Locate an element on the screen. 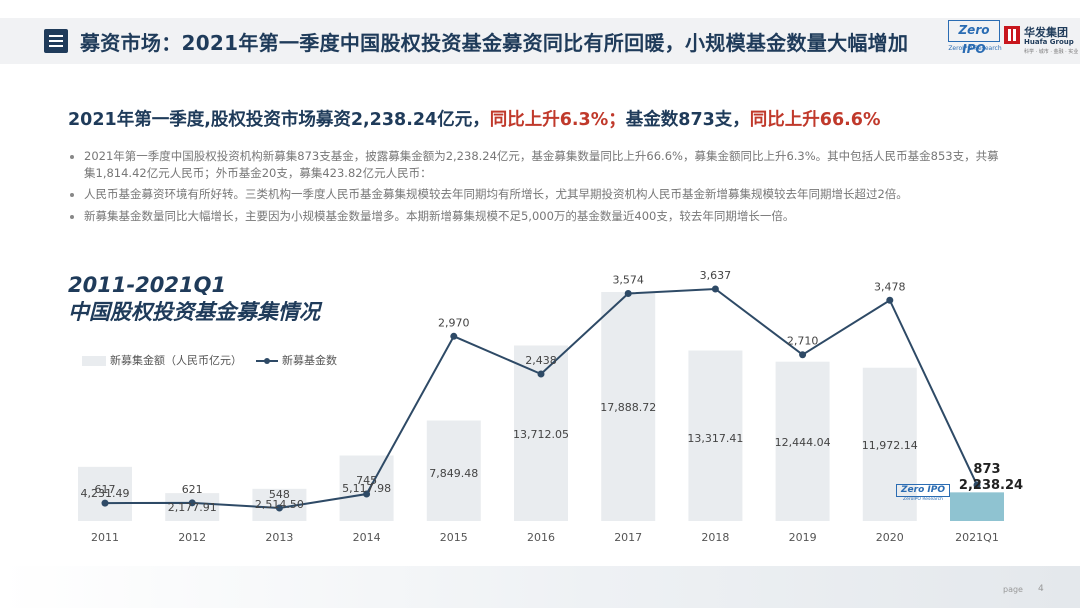 The width and height of the screenshot is (1080, 608). menu-icon is located at coordinates (56, 41).